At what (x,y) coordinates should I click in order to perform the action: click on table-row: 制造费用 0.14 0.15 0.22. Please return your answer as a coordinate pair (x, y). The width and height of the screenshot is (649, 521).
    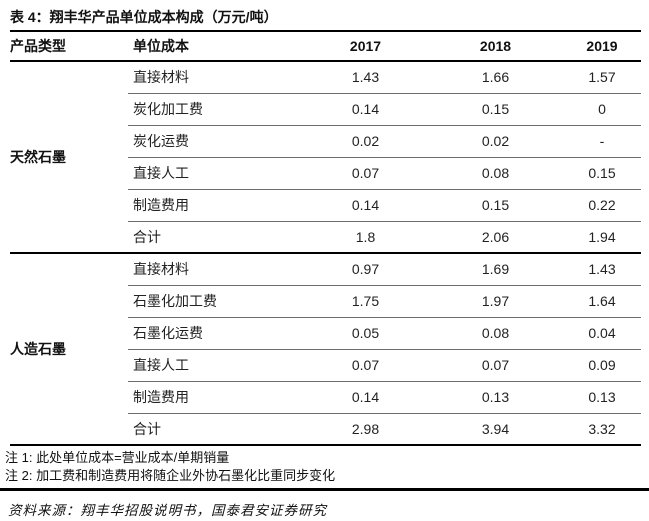
    Looking at the image, I should click on (325, 205).